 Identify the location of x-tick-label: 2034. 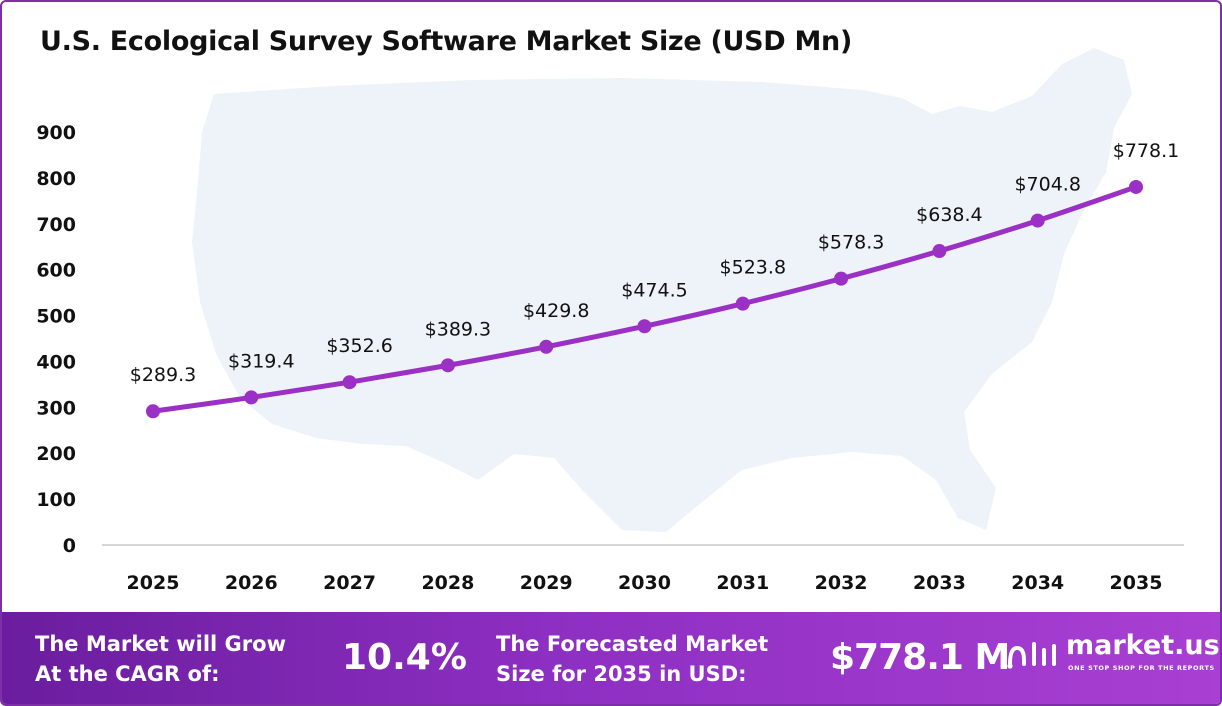
(1037, 583).